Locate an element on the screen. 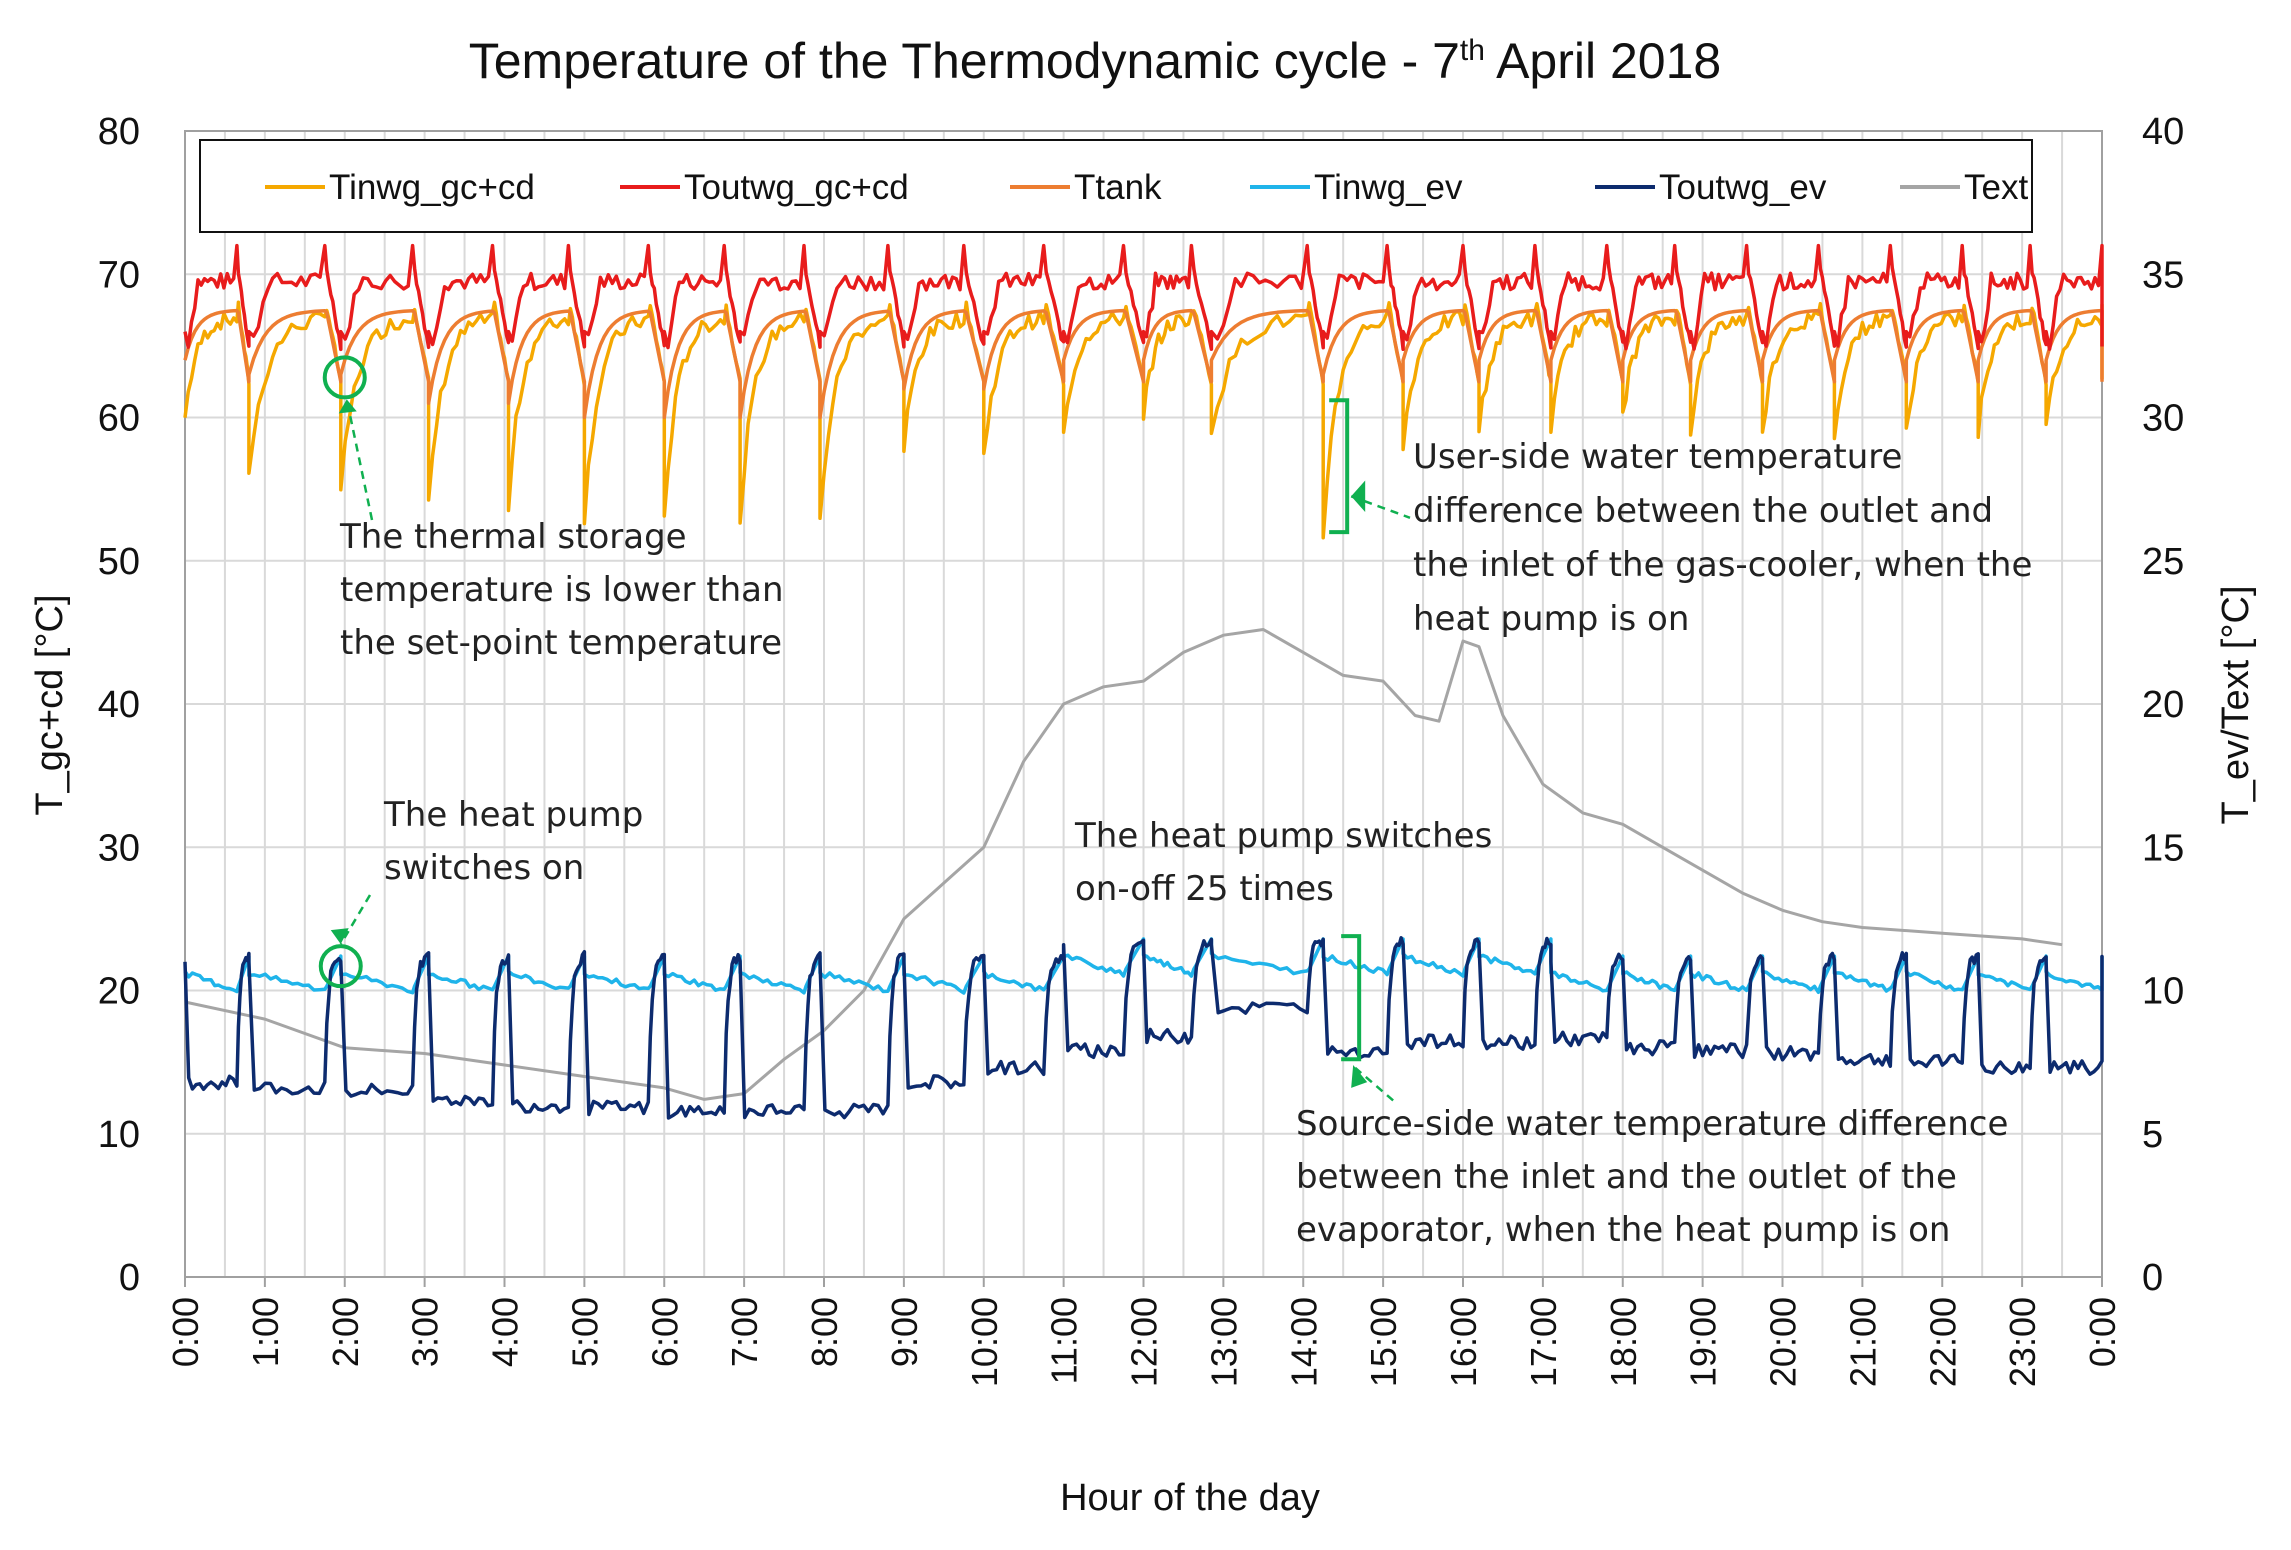 Image resolution: width=2291 pixels, height=1550 pixels. arrow-source-side is located at coordinates (1375, 1084).